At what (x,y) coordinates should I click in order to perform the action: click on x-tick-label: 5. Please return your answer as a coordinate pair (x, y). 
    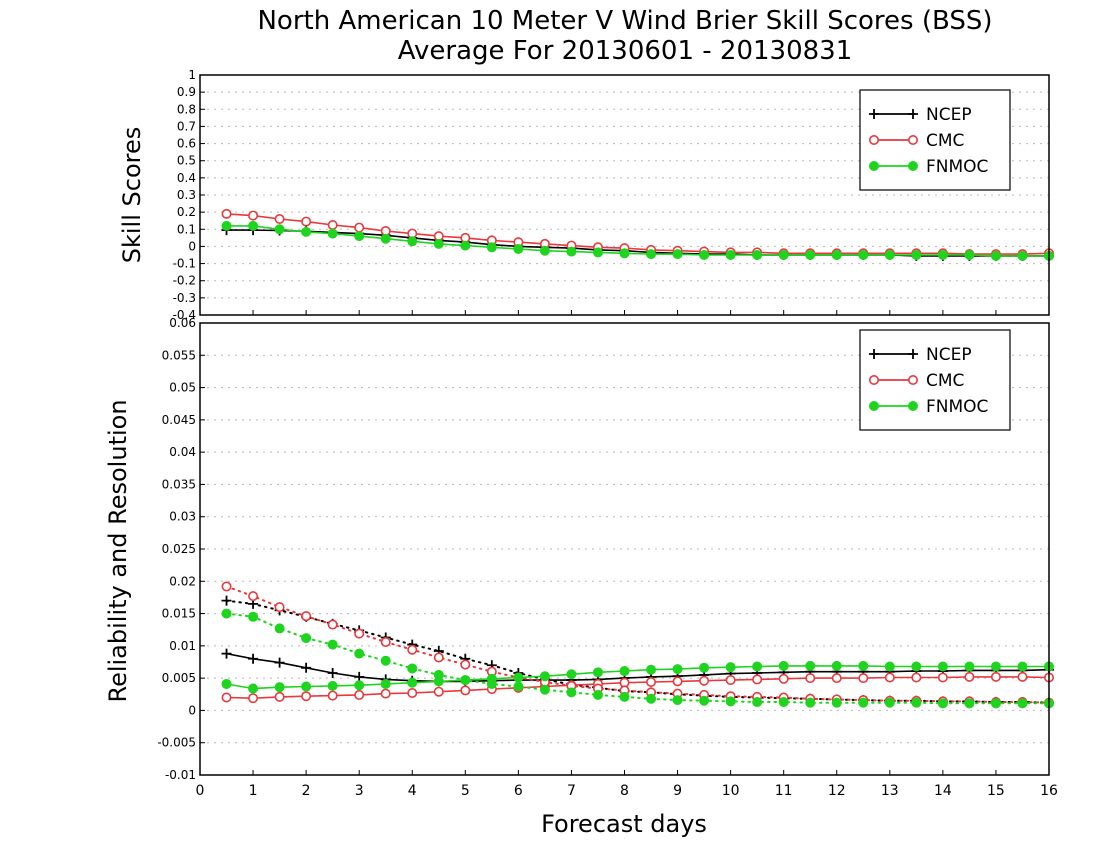
    Looking at the image, I should click on (465, 791).